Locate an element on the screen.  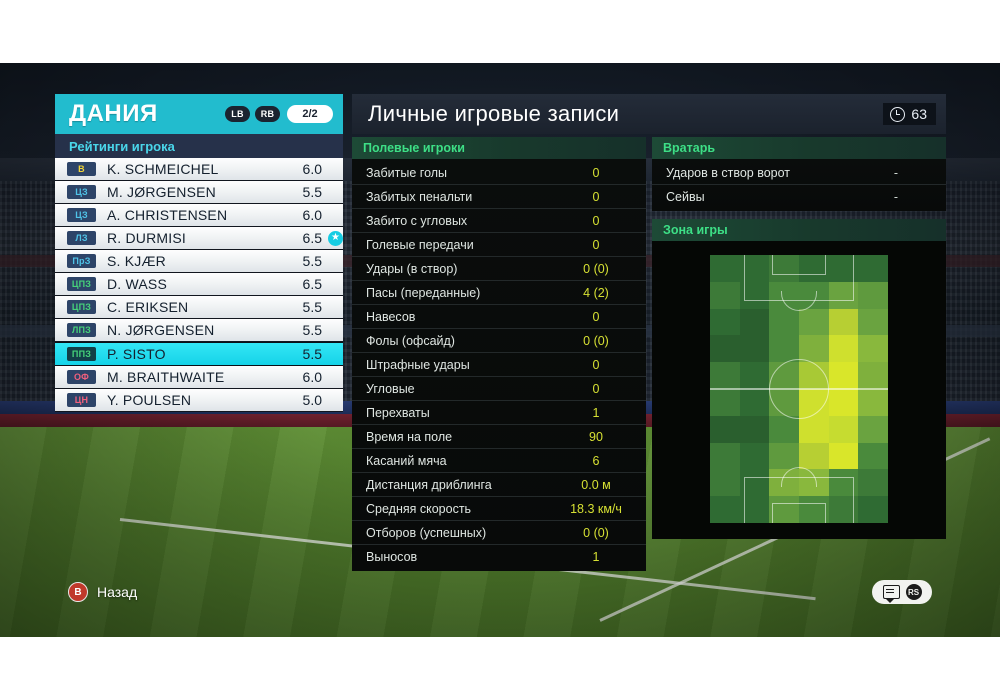
stat-value: 90 is located at coordinates (596, 436).